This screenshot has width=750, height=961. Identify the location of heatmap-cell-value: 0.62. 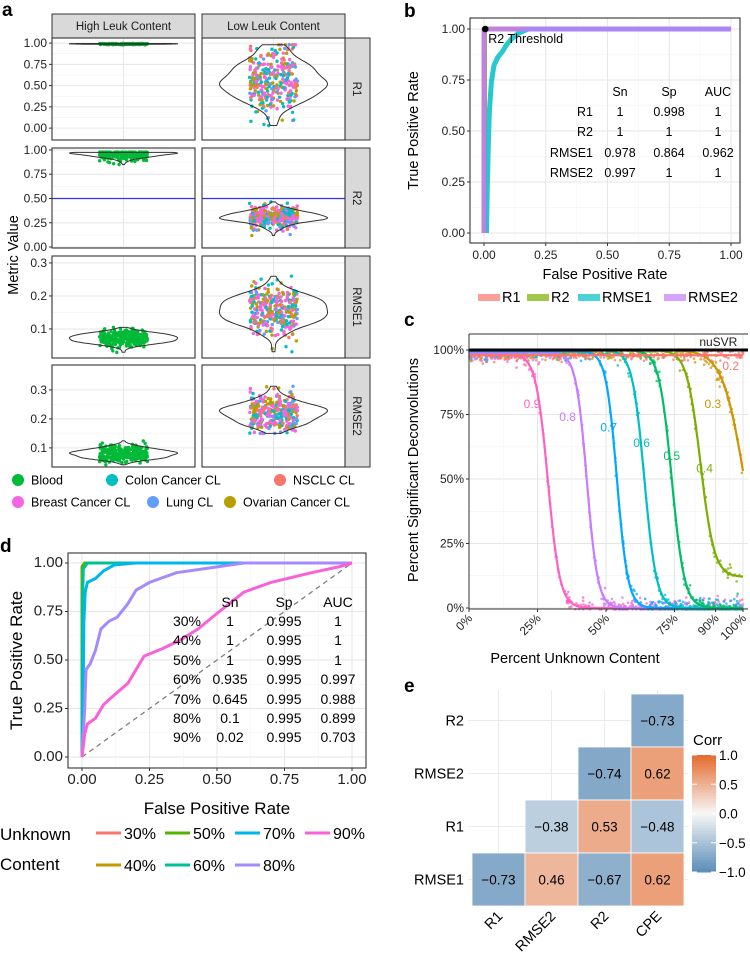
(657, 880).